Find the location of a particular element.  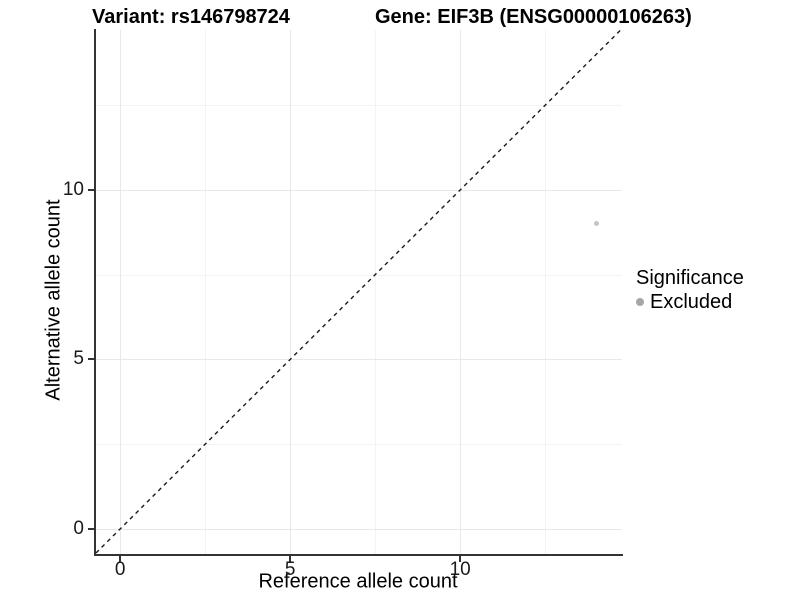

legend-items: Excluded is located at coordinates (690, 302).